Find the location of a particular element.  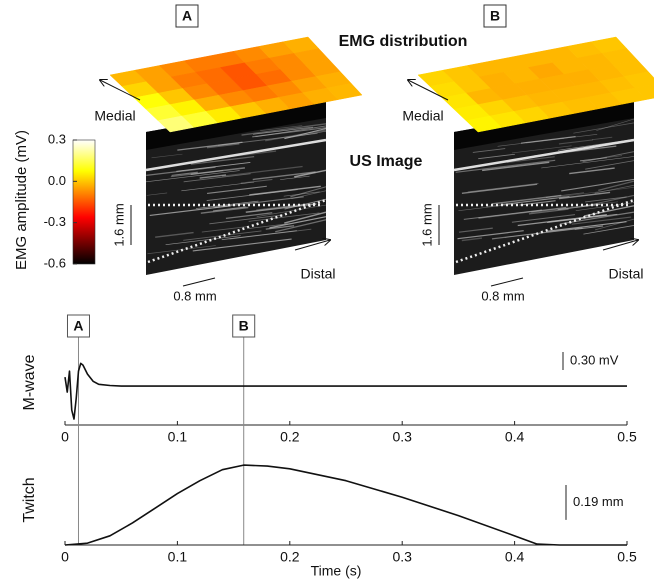

us-image-label: US Image is located at coordinates (386, 161).